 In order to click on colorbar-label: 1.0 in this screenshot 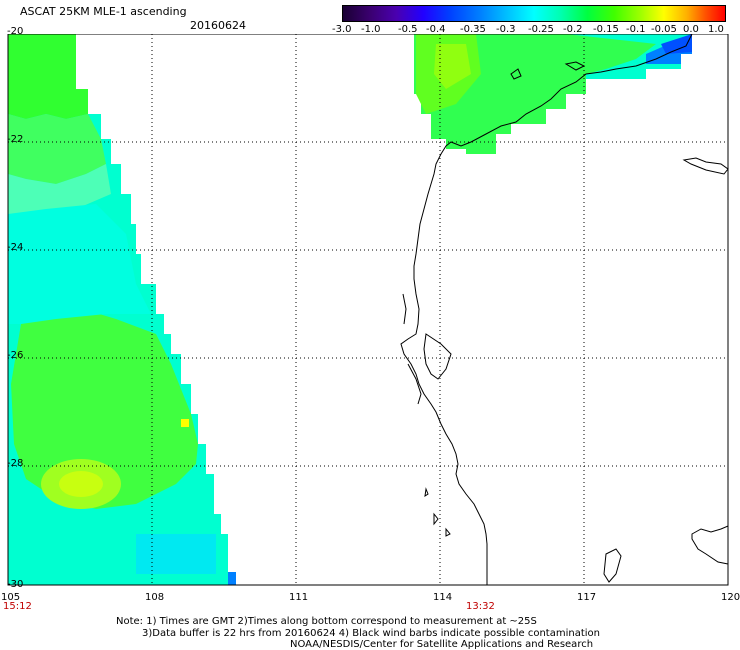, I will do `click(716, 29)`.